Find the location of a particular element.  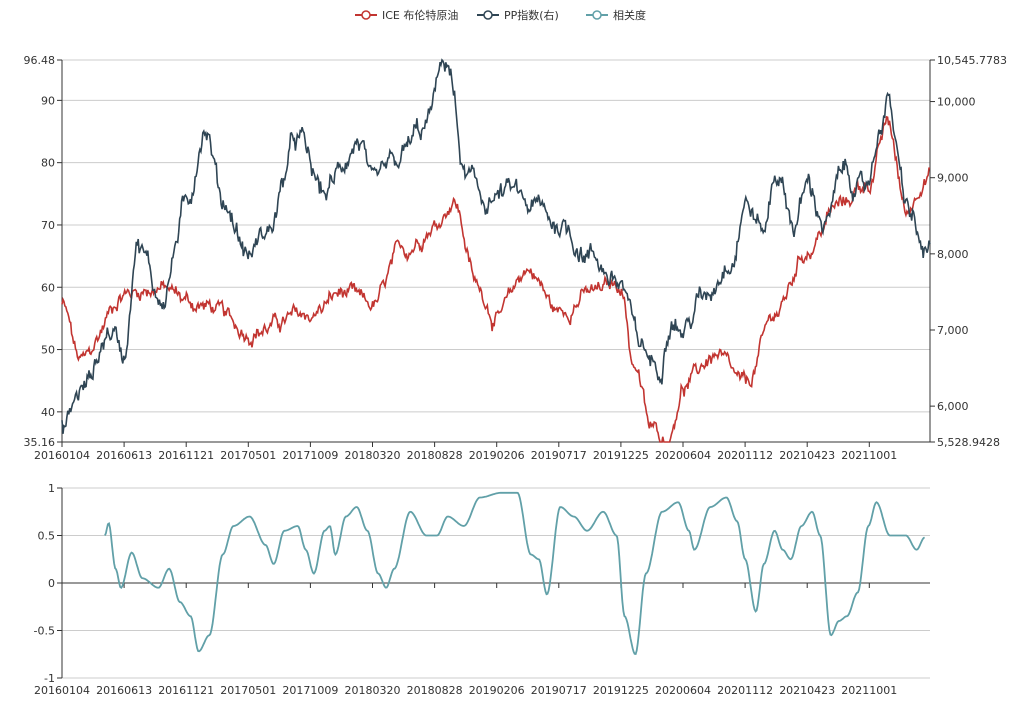

bottom-x-tick-label: 20211001 is located at coordinates (869, 690).